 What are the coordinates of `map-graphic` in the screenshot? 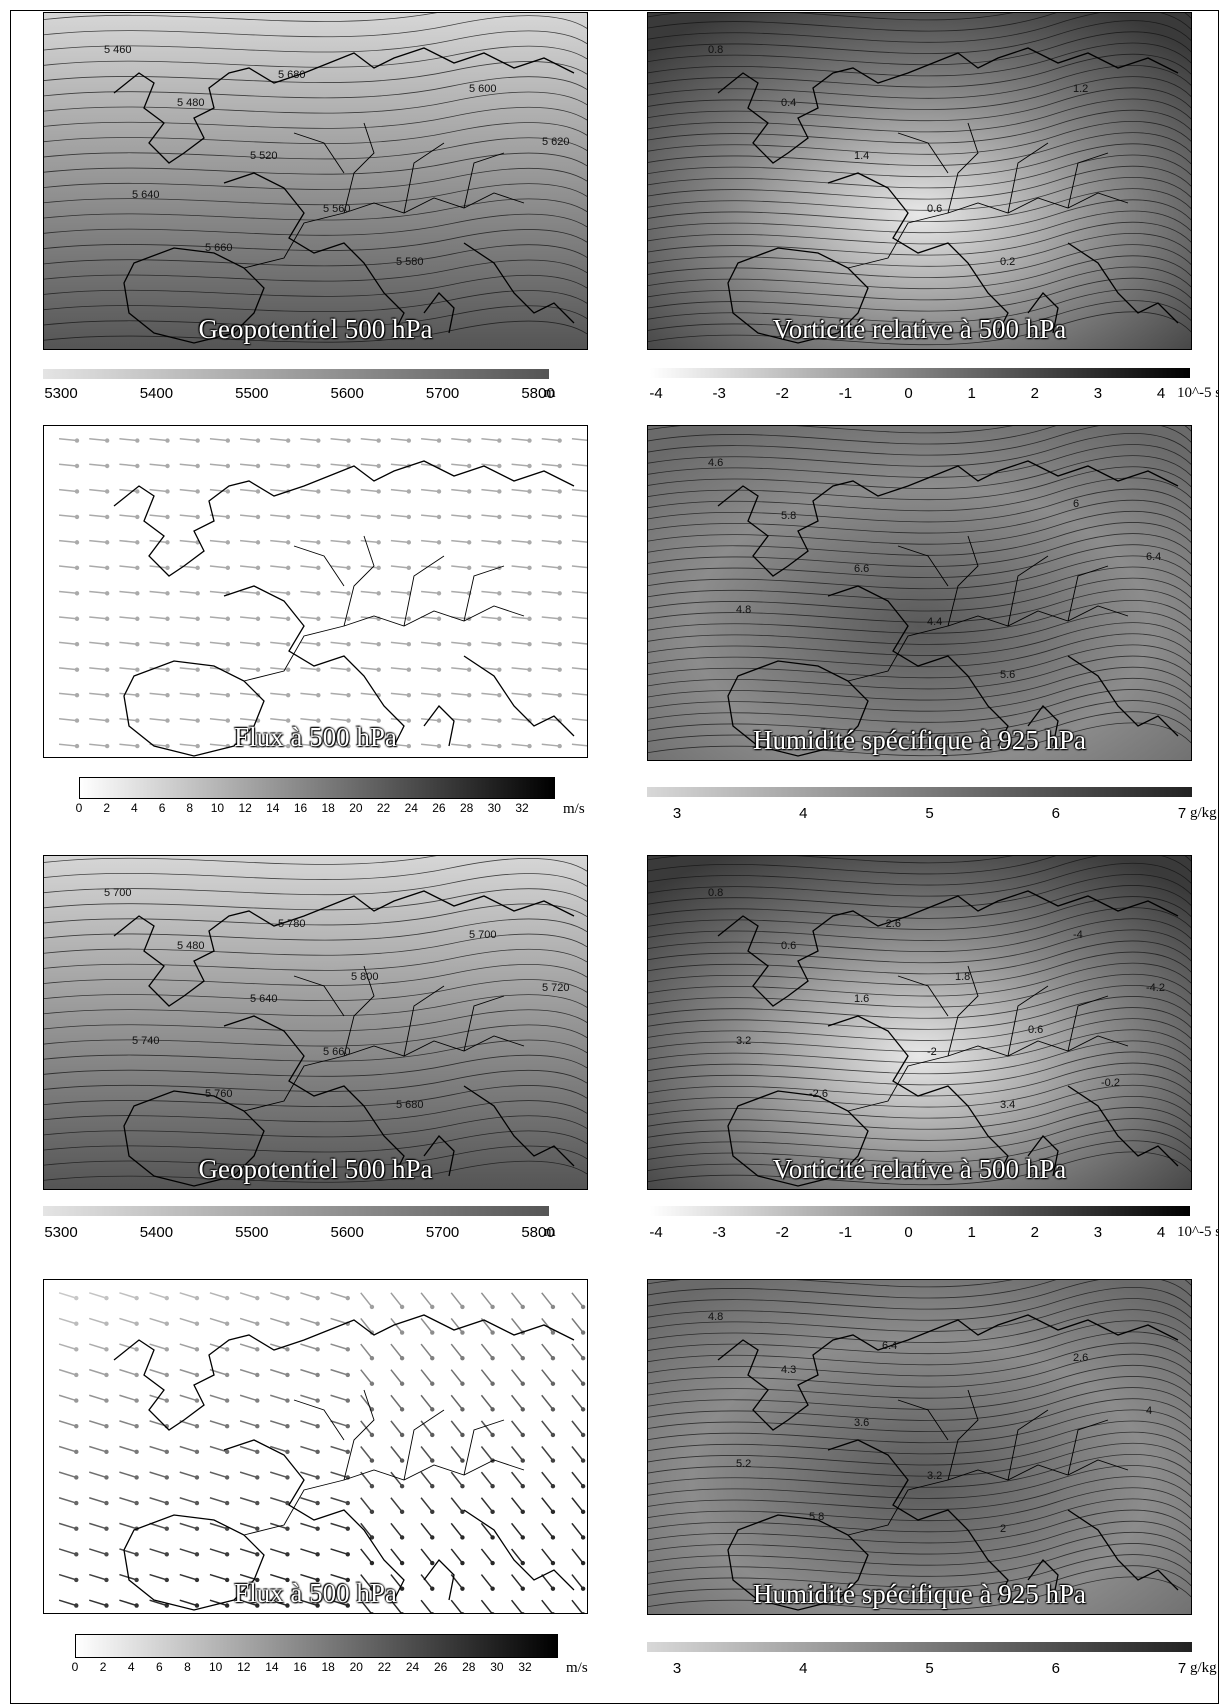 It's located at (315, 591).